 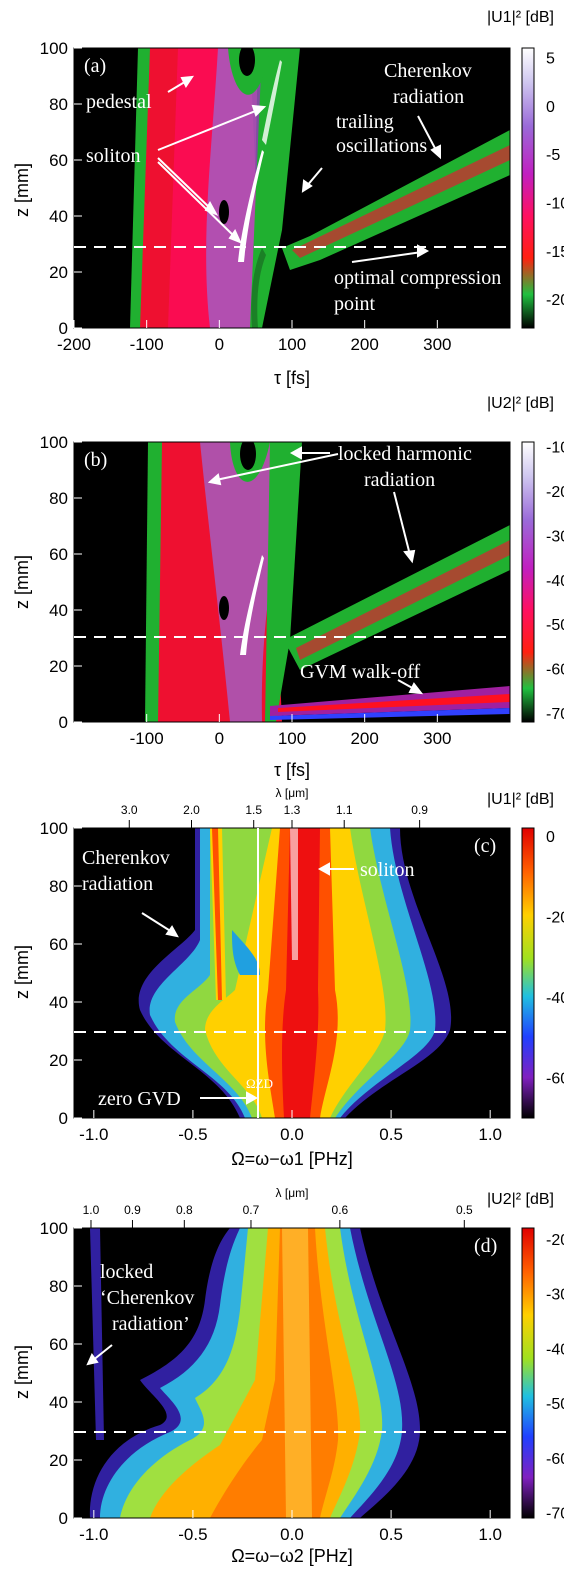 I want to click on panel-d, so click(x=292, y=1373).